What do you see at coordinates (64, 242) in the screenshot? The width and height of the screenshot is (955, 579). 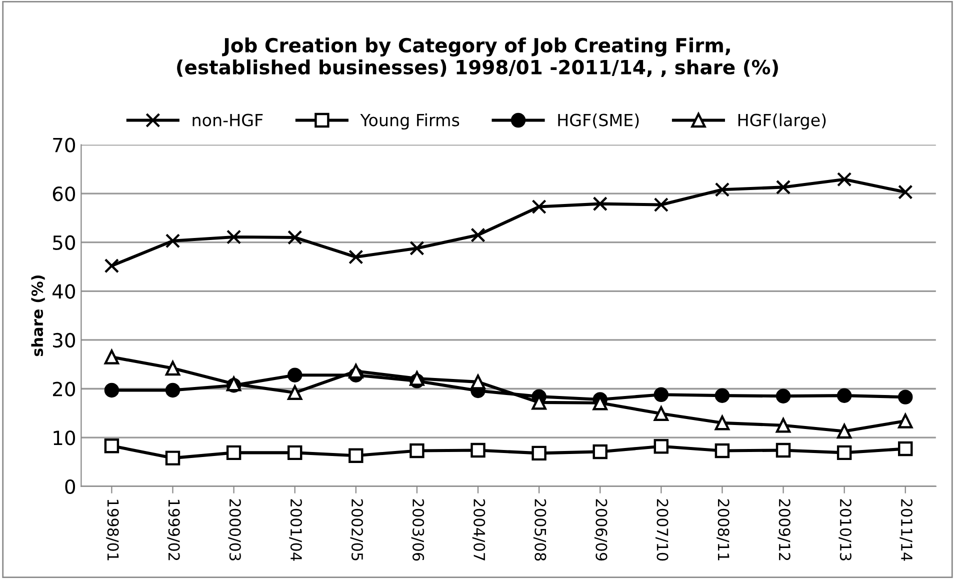 I see `y-tick-label: 50` at bounding box center [64, 242].